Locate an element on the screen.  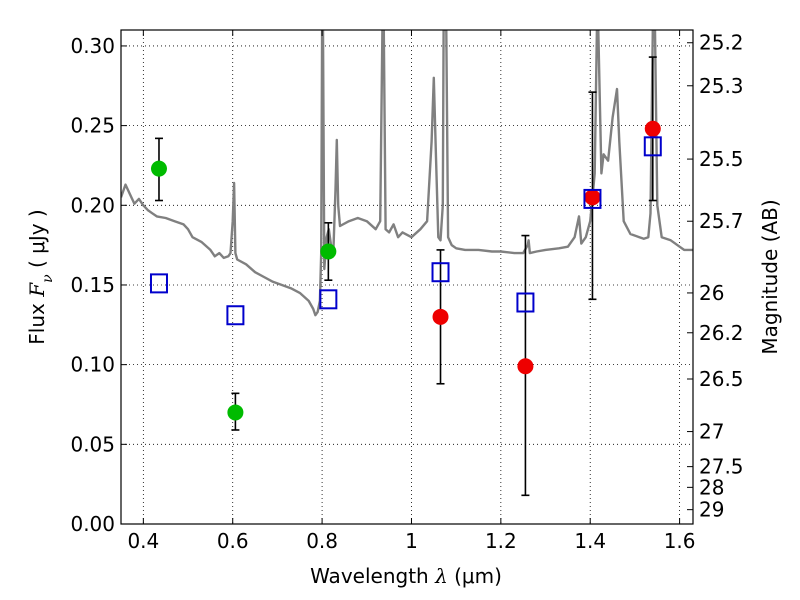
y2-tick-label: 26 is located at coordinates (711, 293).